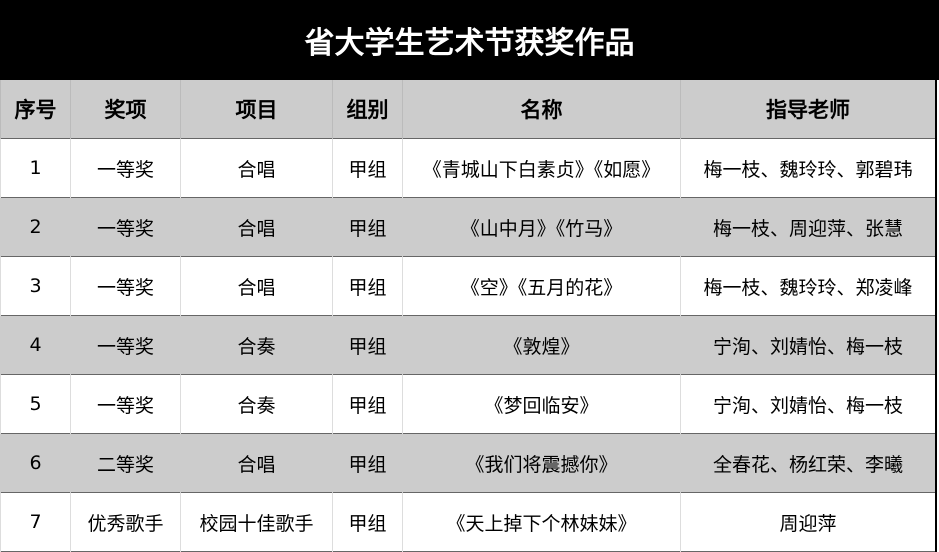 Image resolution: width=939 pixels, height=552 pixels. Describe the element at coordinates (541, 404) in the screenshot. I see `cell-work-name: 《梦回临安》` at that location.